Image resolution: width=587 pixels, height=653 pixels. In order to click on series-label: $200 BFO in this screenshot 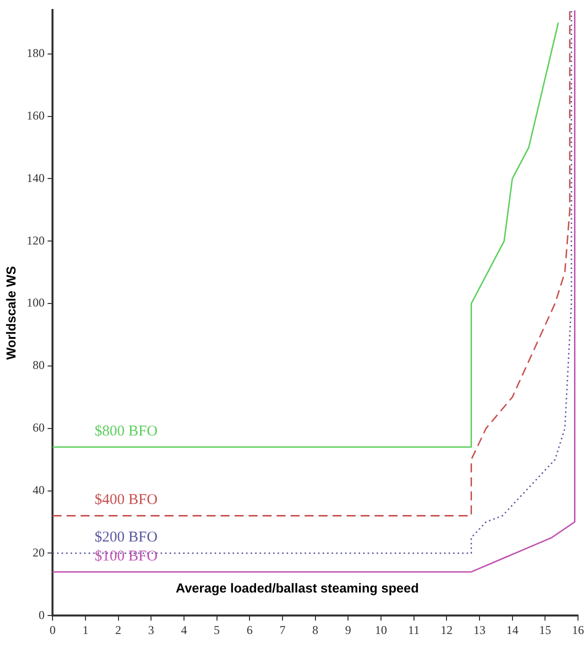, I will do `click(126, 538)`.